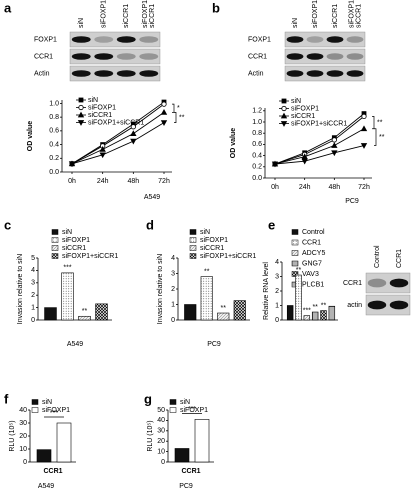 Image resolution: width=413 pixels, height=500 pixels. Describe the element at coordinates (373, 123) in the screenshot. I see `bracket` at that location.